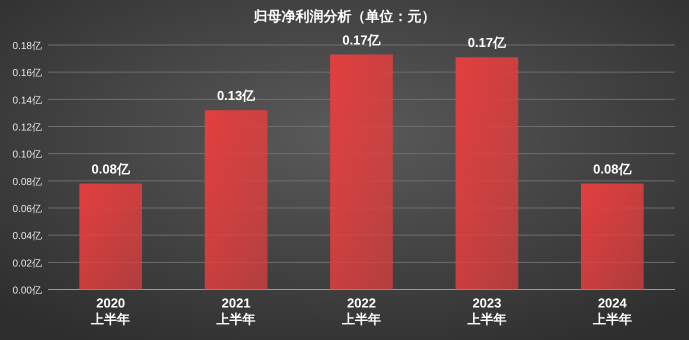 The image size is (689, 340). I want to click on y-tick-label: 0.08亿, so click(27, 182).